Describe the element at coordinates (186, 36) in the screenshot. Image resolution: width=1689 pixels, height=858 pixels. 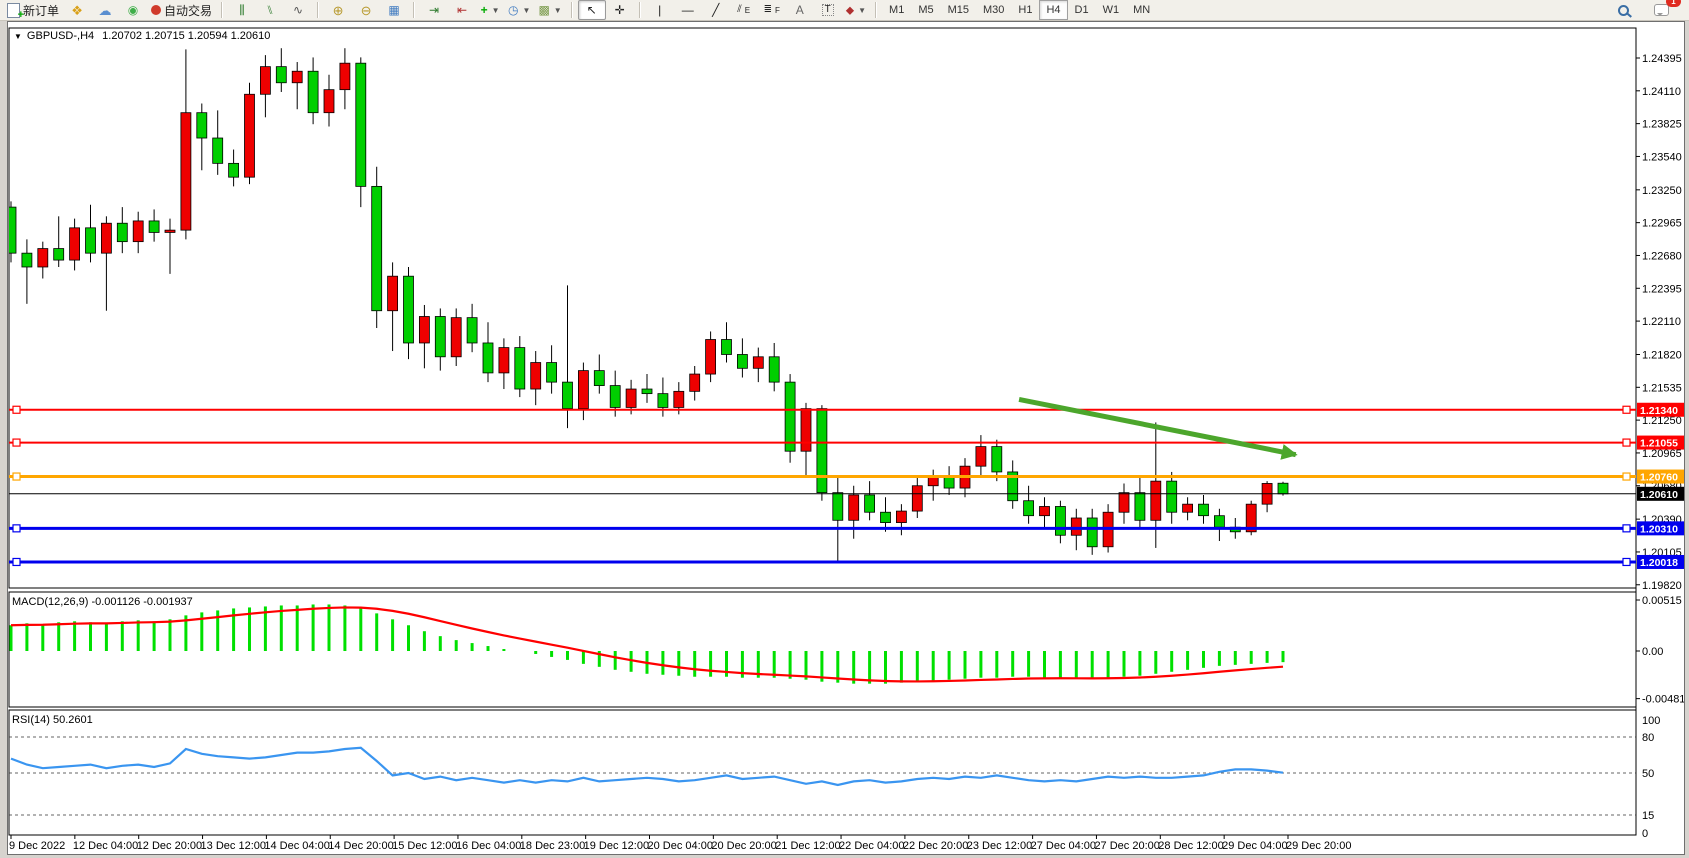
I see `chart-ohlc-quote: 1.20702 1.20715 1.20594 1.20610` at that location.